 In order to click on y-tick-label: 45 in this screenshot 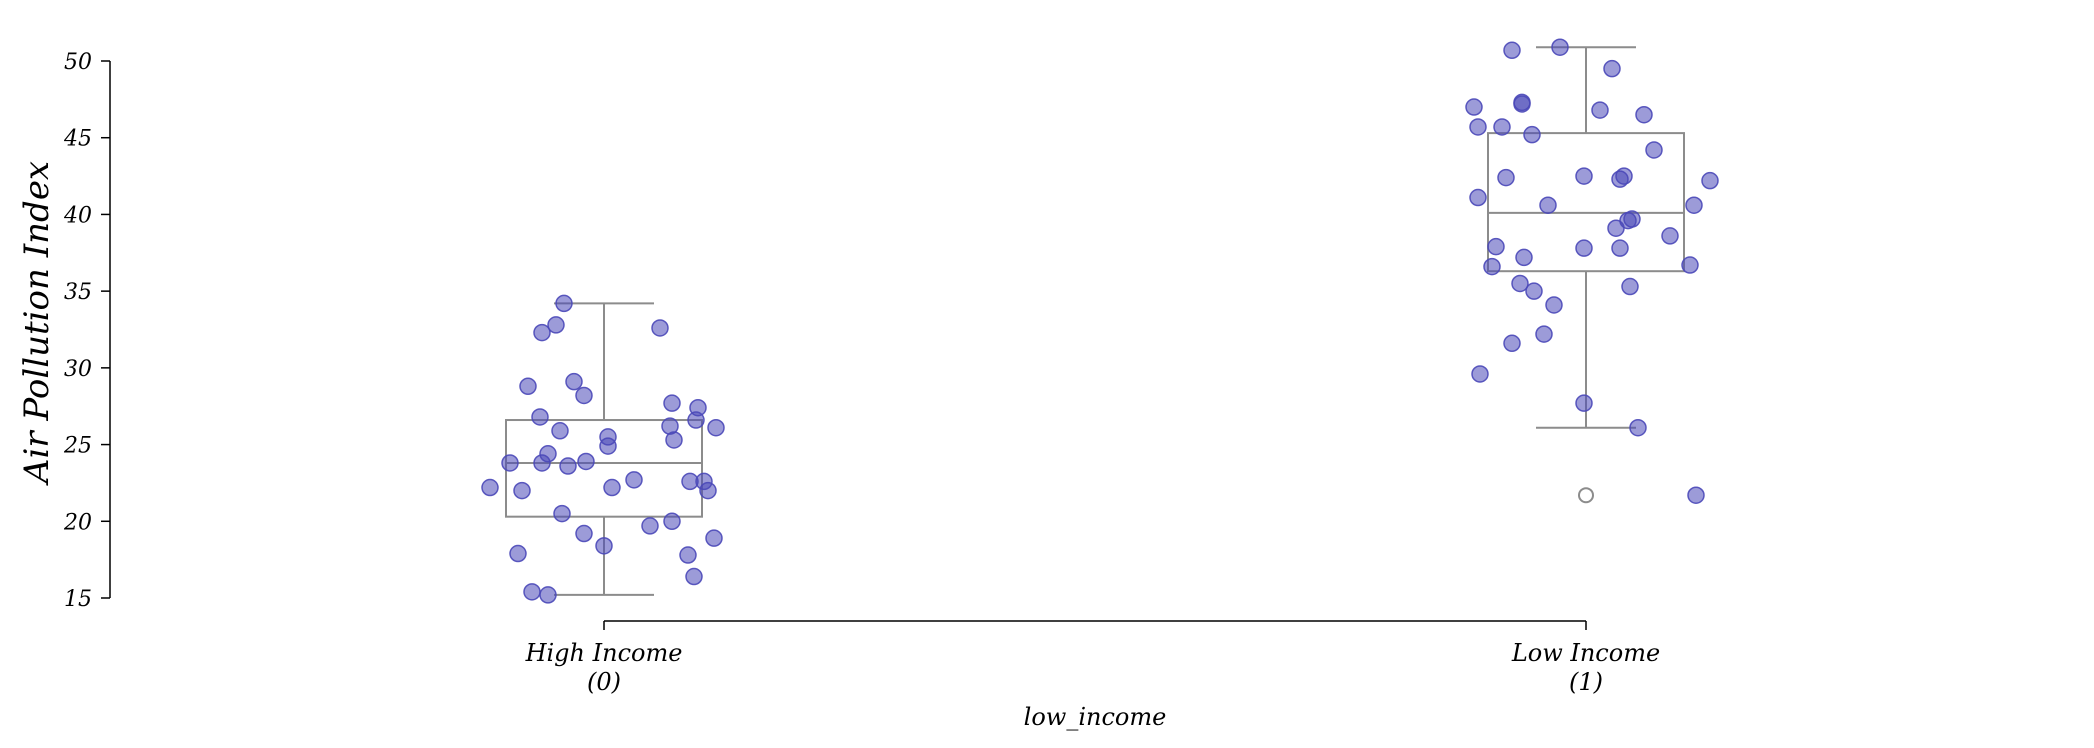, I will do `click(77, 139)`.